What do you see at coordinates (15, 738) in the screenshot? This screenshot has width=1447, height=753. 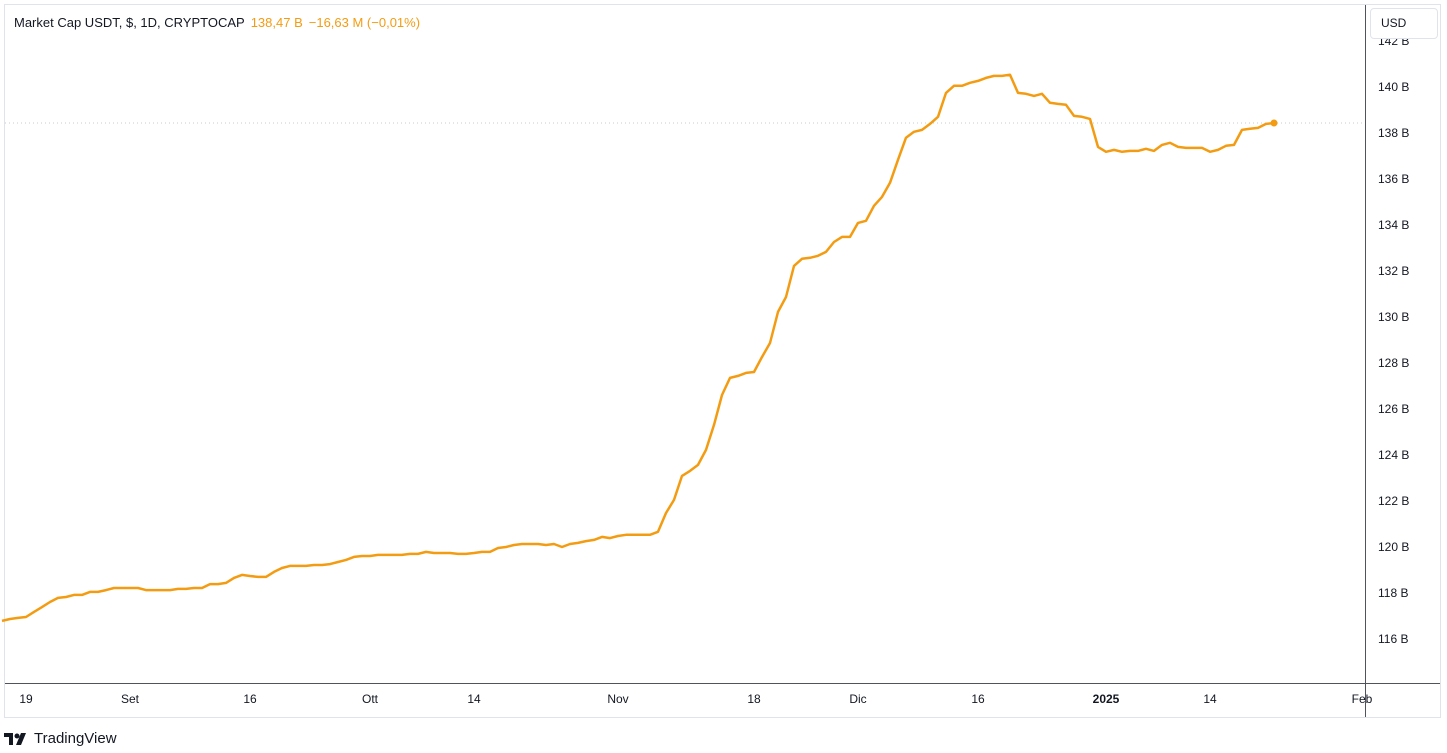 I see `logo-icon` at bounding box center [15, 738].